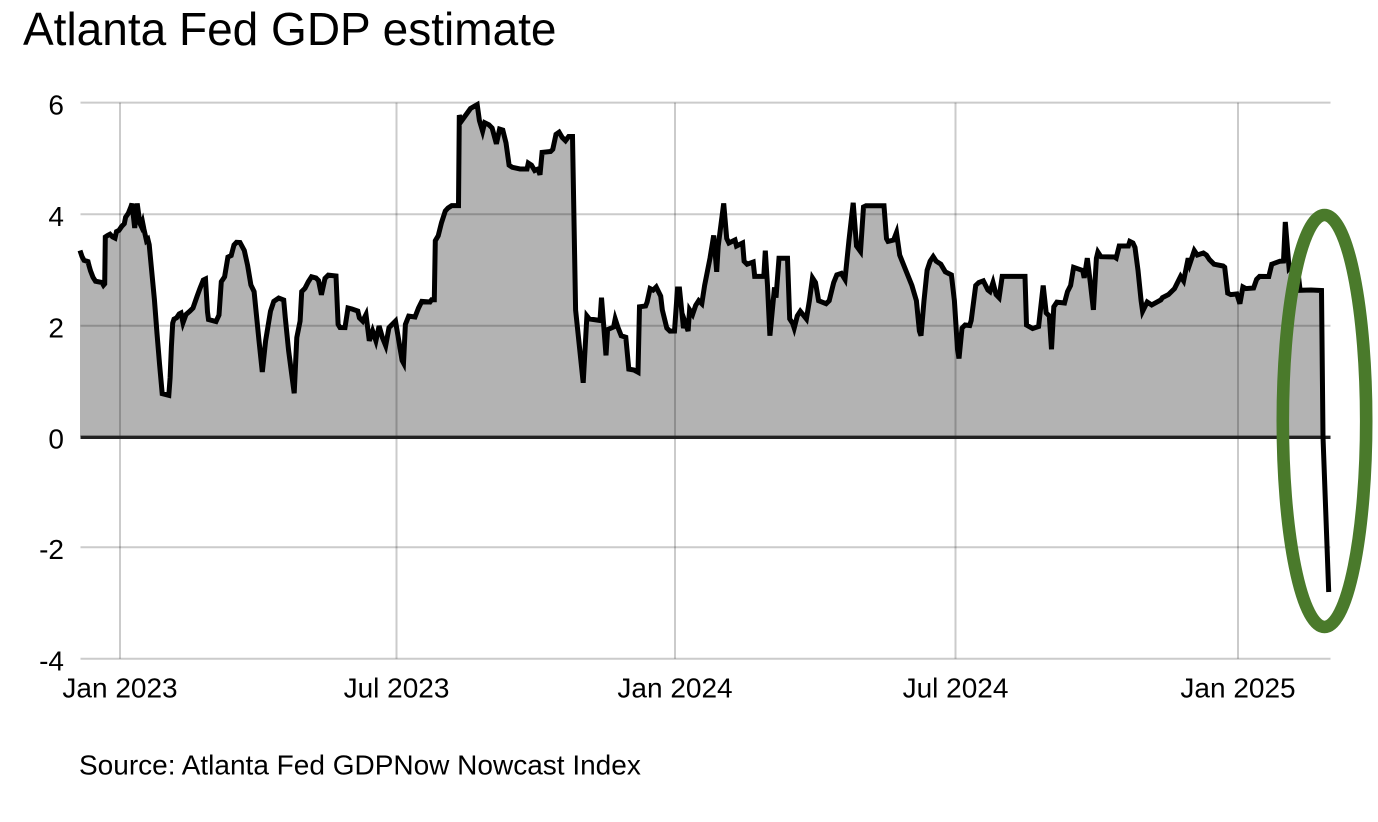  I want to click on svg-text: 0, so click(56, 438).